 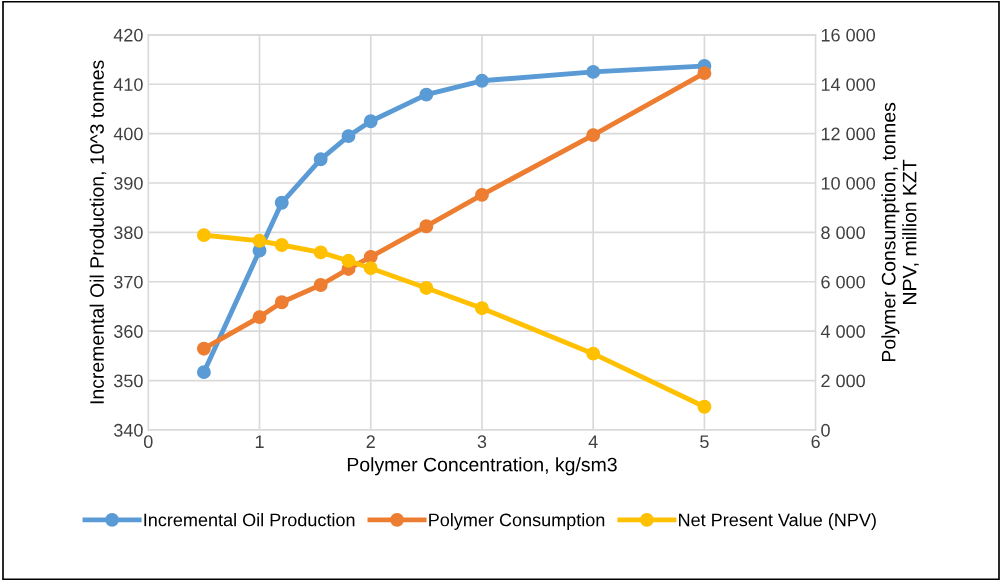 What do you see at coordinates (815, 442) in the screenshot?
I see `x-tick-label: 6` at bounding box center [815, 442].